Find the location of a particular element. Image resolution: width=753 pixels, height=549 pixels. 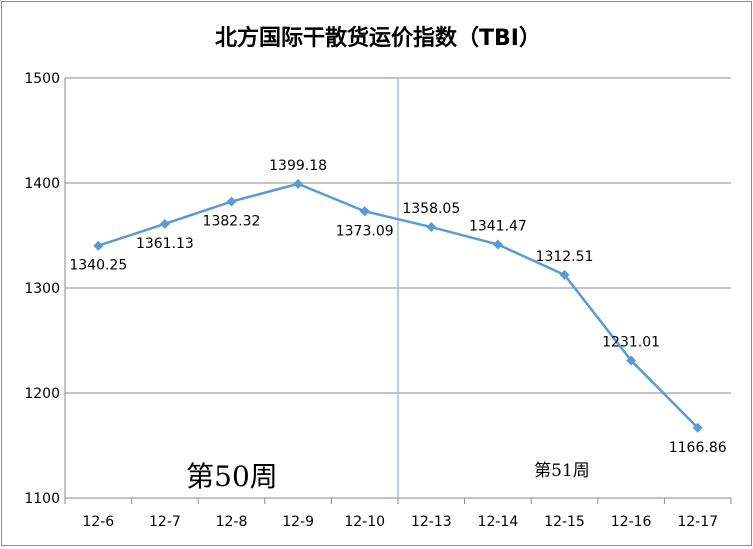

x-tick-label: 12-13 is located at coordinates (431, 522).